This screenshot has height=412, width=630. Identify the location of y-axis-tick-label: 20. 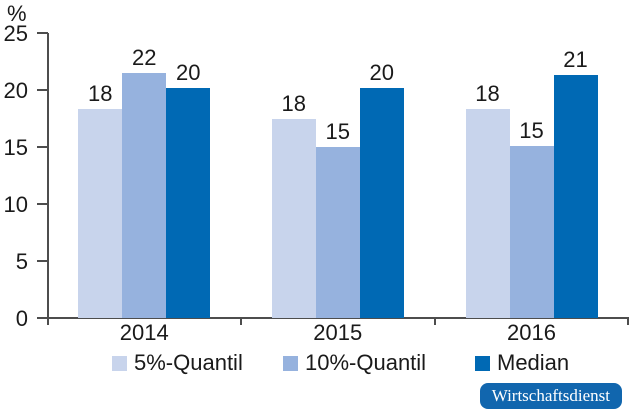
(15, 90).